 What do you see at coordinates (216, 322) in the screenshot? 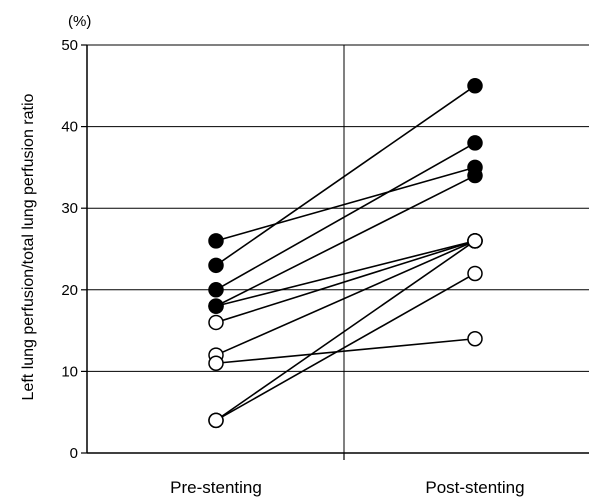
I see `marker-pre-6-open` at bounding box center [216, 322].